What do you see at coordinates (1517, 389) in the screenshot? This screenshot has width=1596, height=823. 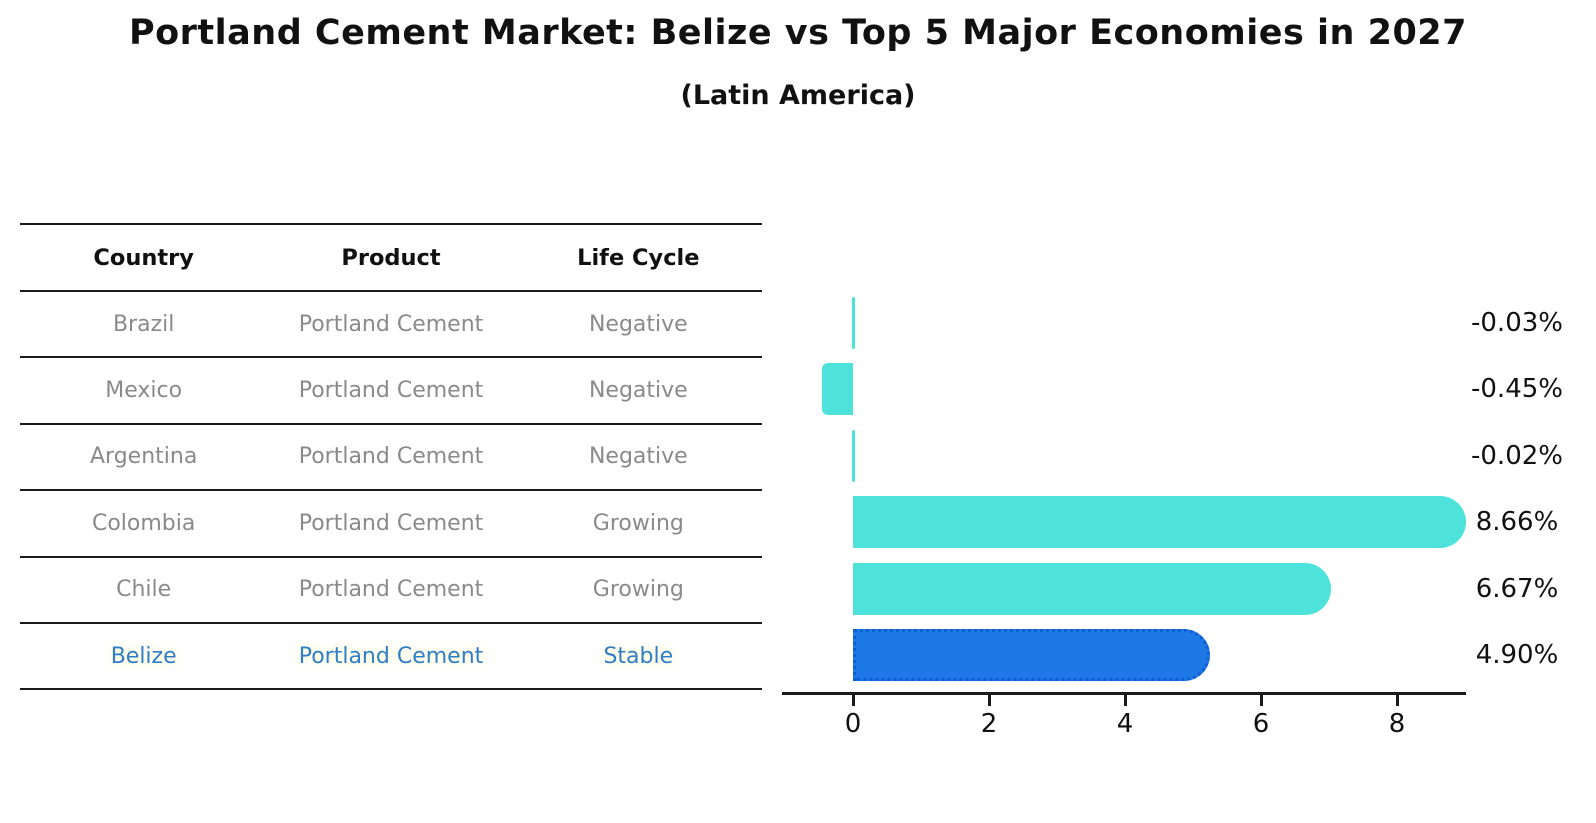 I see `bar-value-label-mexico: -0.45%` at bounding box center [1517, 389].